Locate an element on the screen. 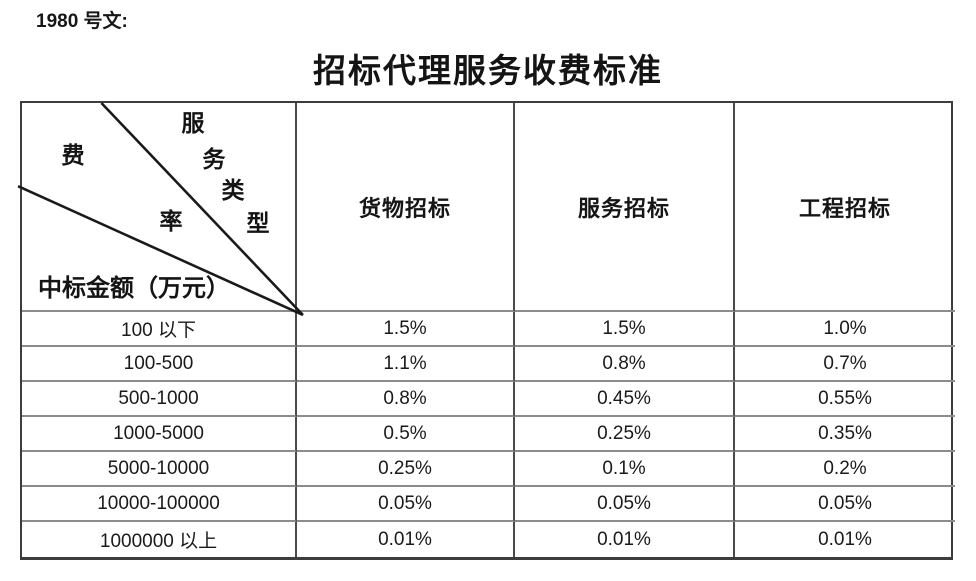 This screenshot has width=976, height=581. fee-value: 1.1% is located at coordinates (406, 364).